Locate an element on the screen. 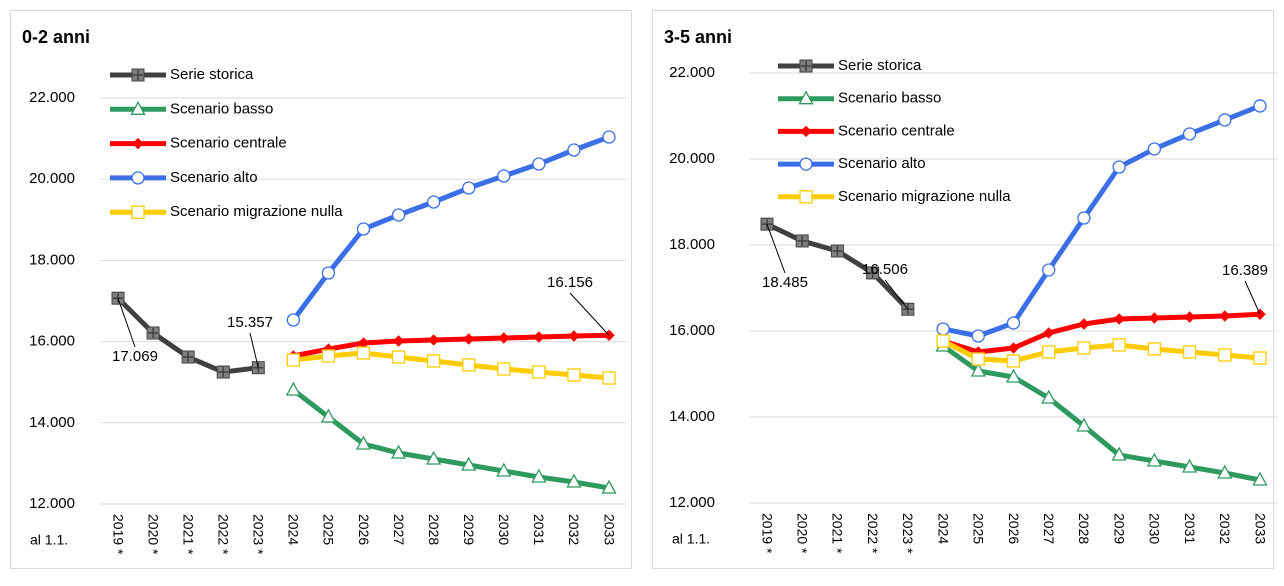 This screenshot has height=586, width=1284. x-tick-label: 2032 is located at coordinates (574, 529).